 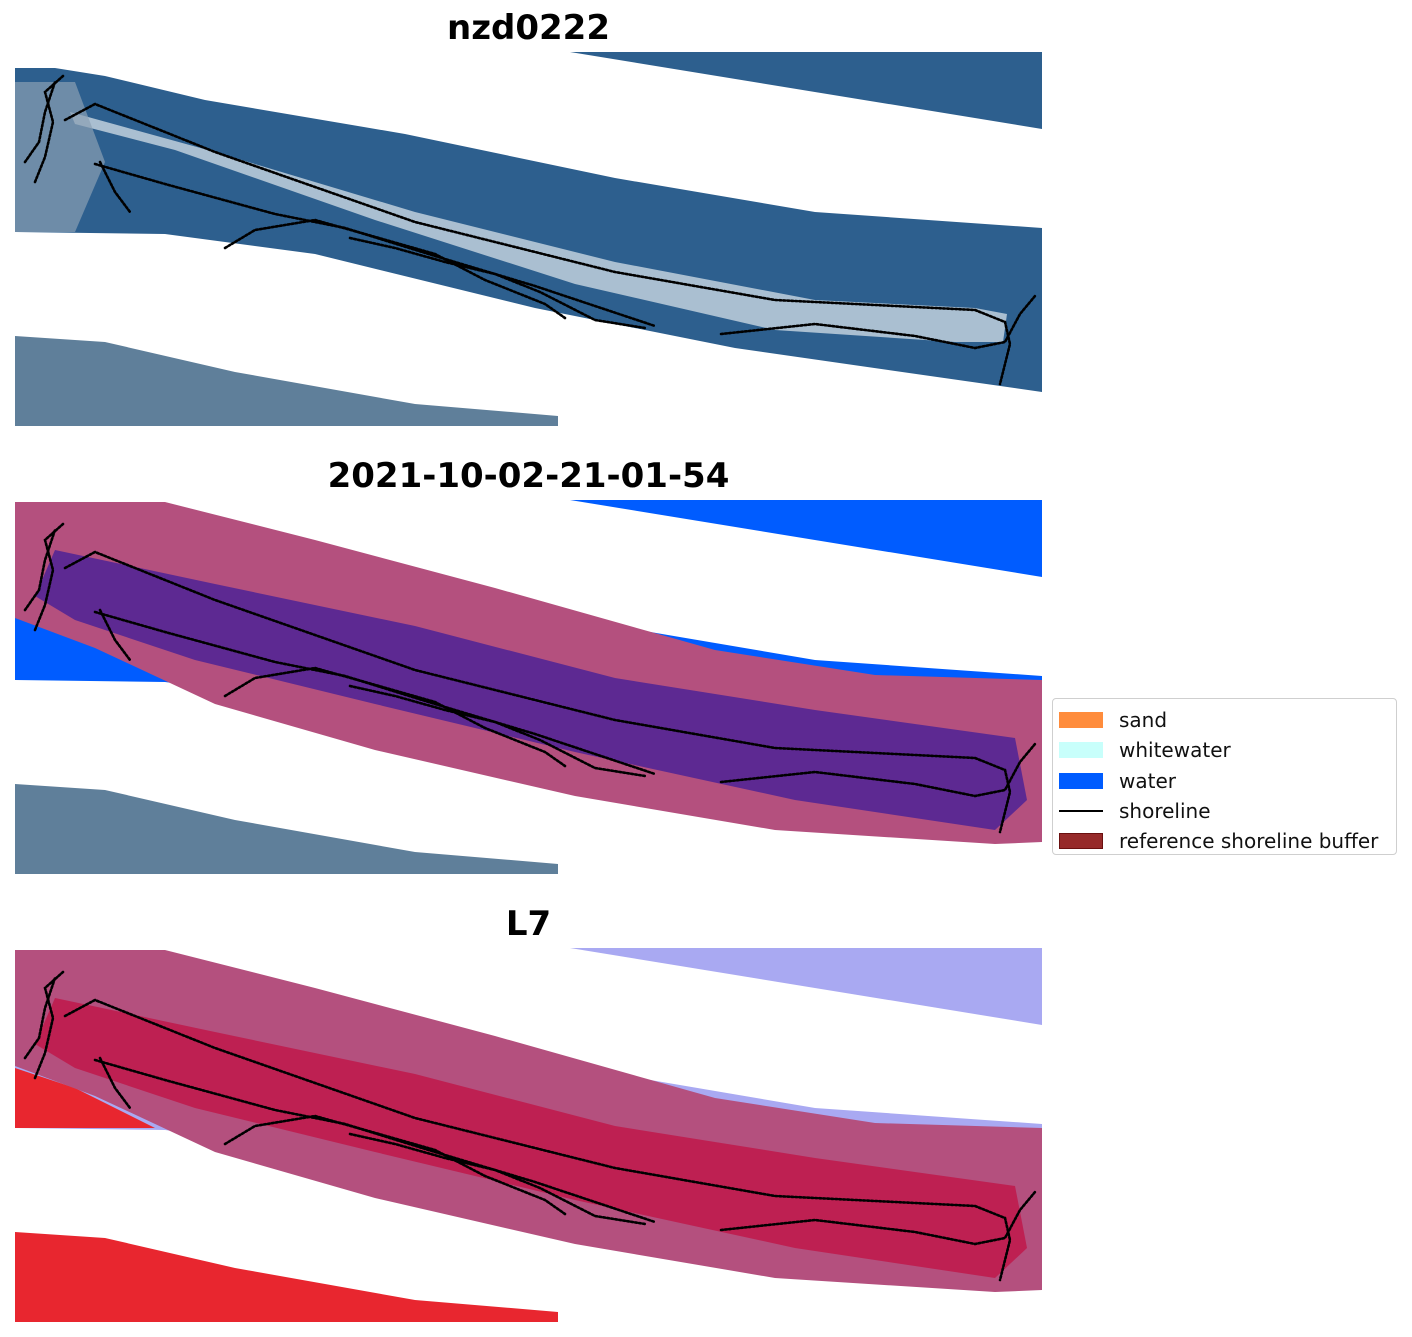 What do you see at coordinates (1081, 780) in the screenshot?
I see `water-swatch` at bounding box center [1081, 780].